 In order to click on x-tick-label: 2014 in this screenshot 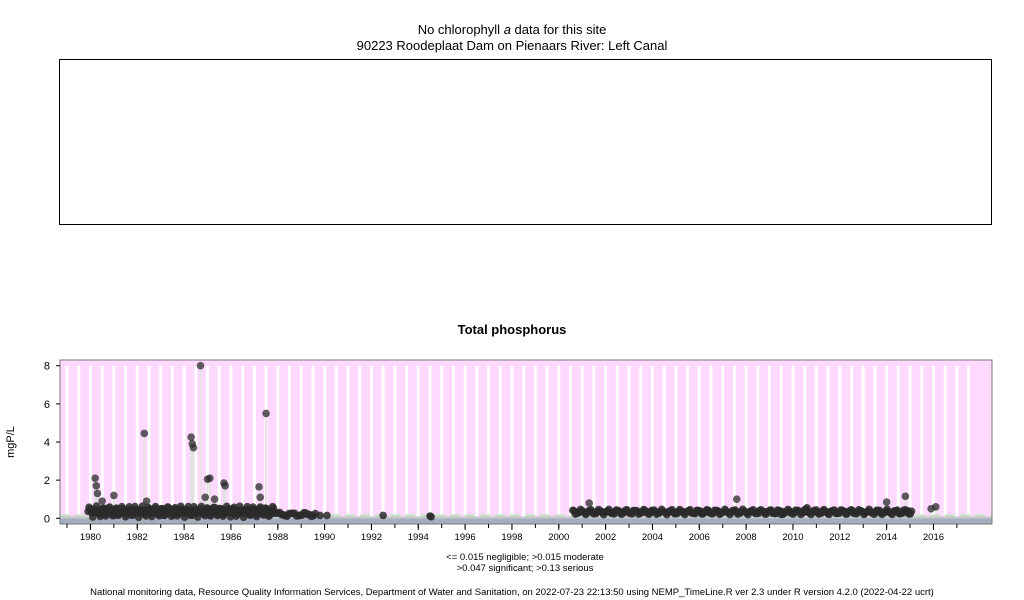, I will do `click(886, 537)`.